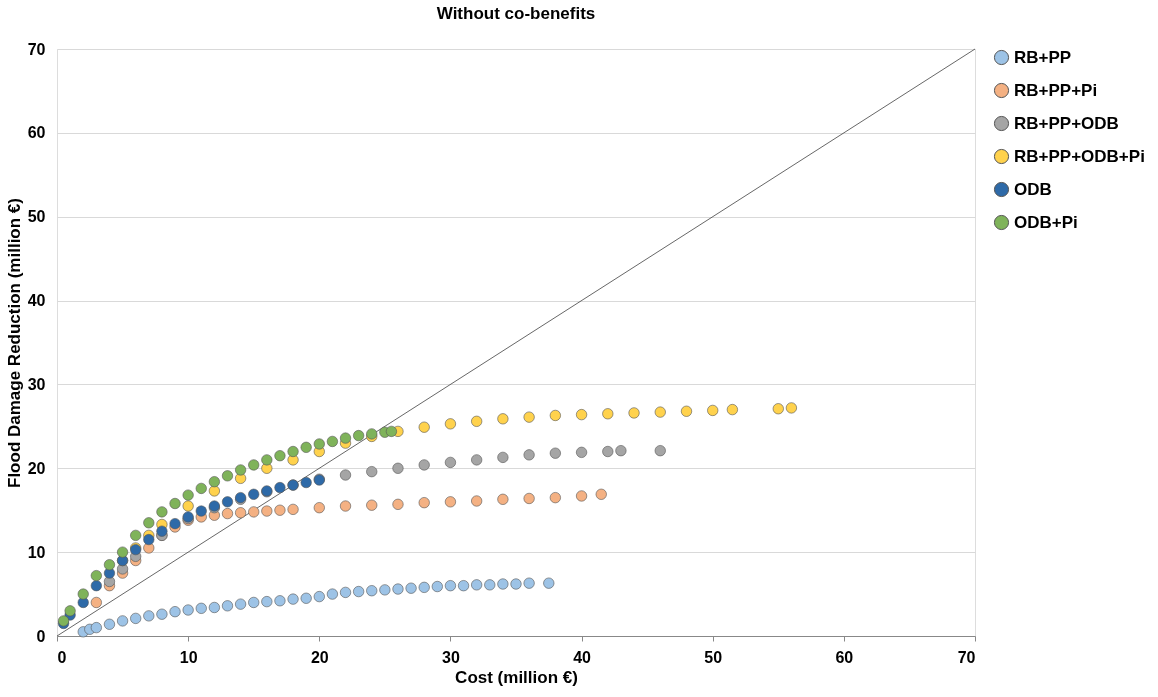  Describe the element at coordinates (1033, 189) in the screenshot. I see `legend-label: ODB` at that location.